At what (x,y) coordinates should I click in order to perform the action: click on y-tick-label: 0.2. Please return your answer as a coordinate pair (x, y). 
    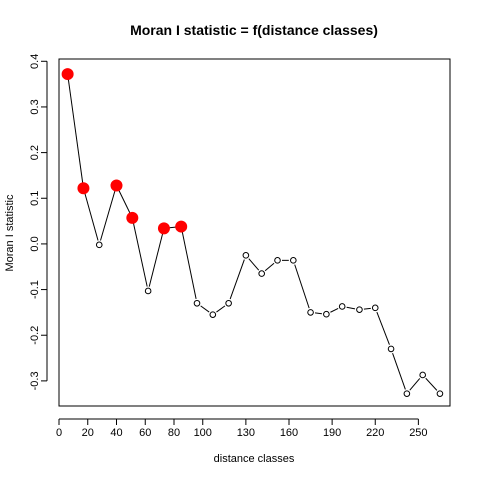
    Looking at the image, I should click on (35, 152).